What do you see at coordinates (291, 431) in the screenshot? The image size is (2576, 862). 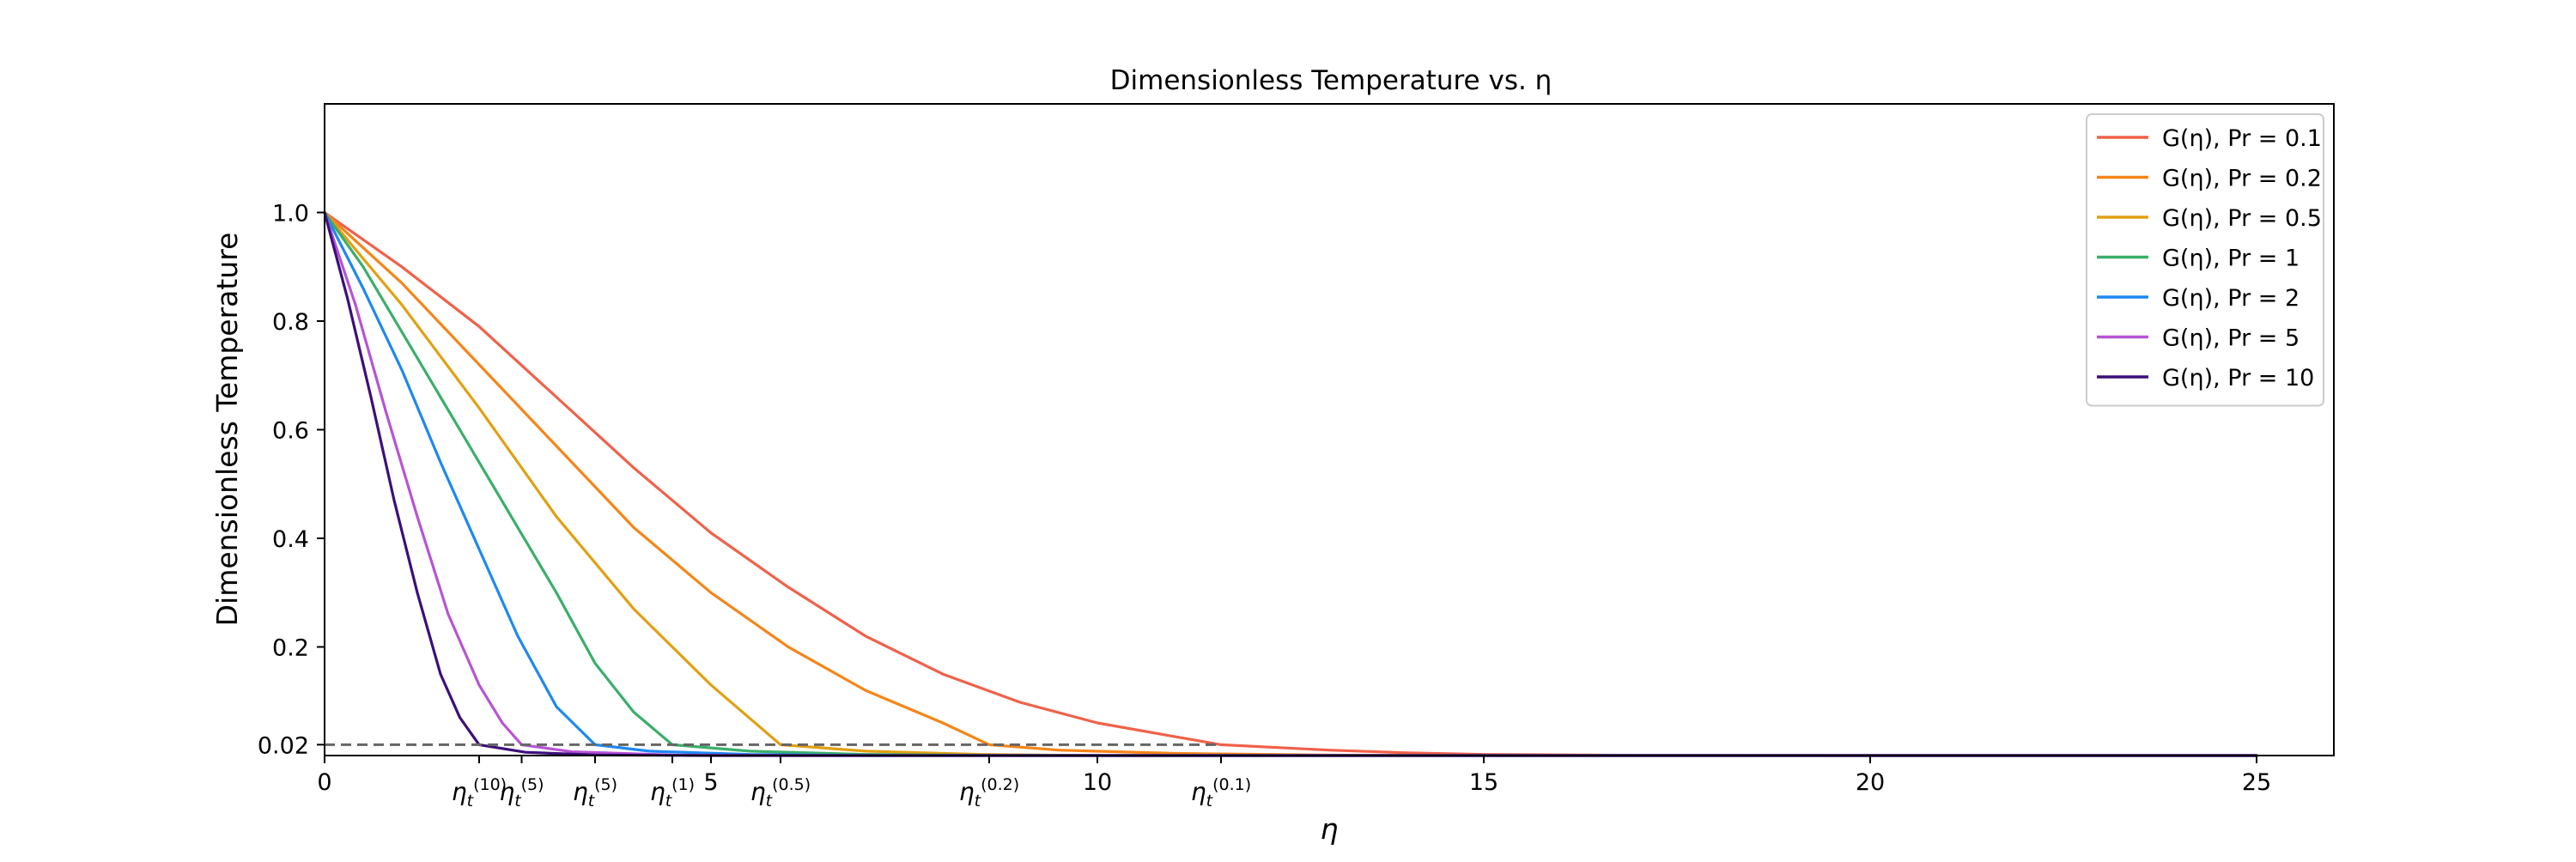 I see `y-tick-label-3: 0.6` at bounding box center [291, 431].